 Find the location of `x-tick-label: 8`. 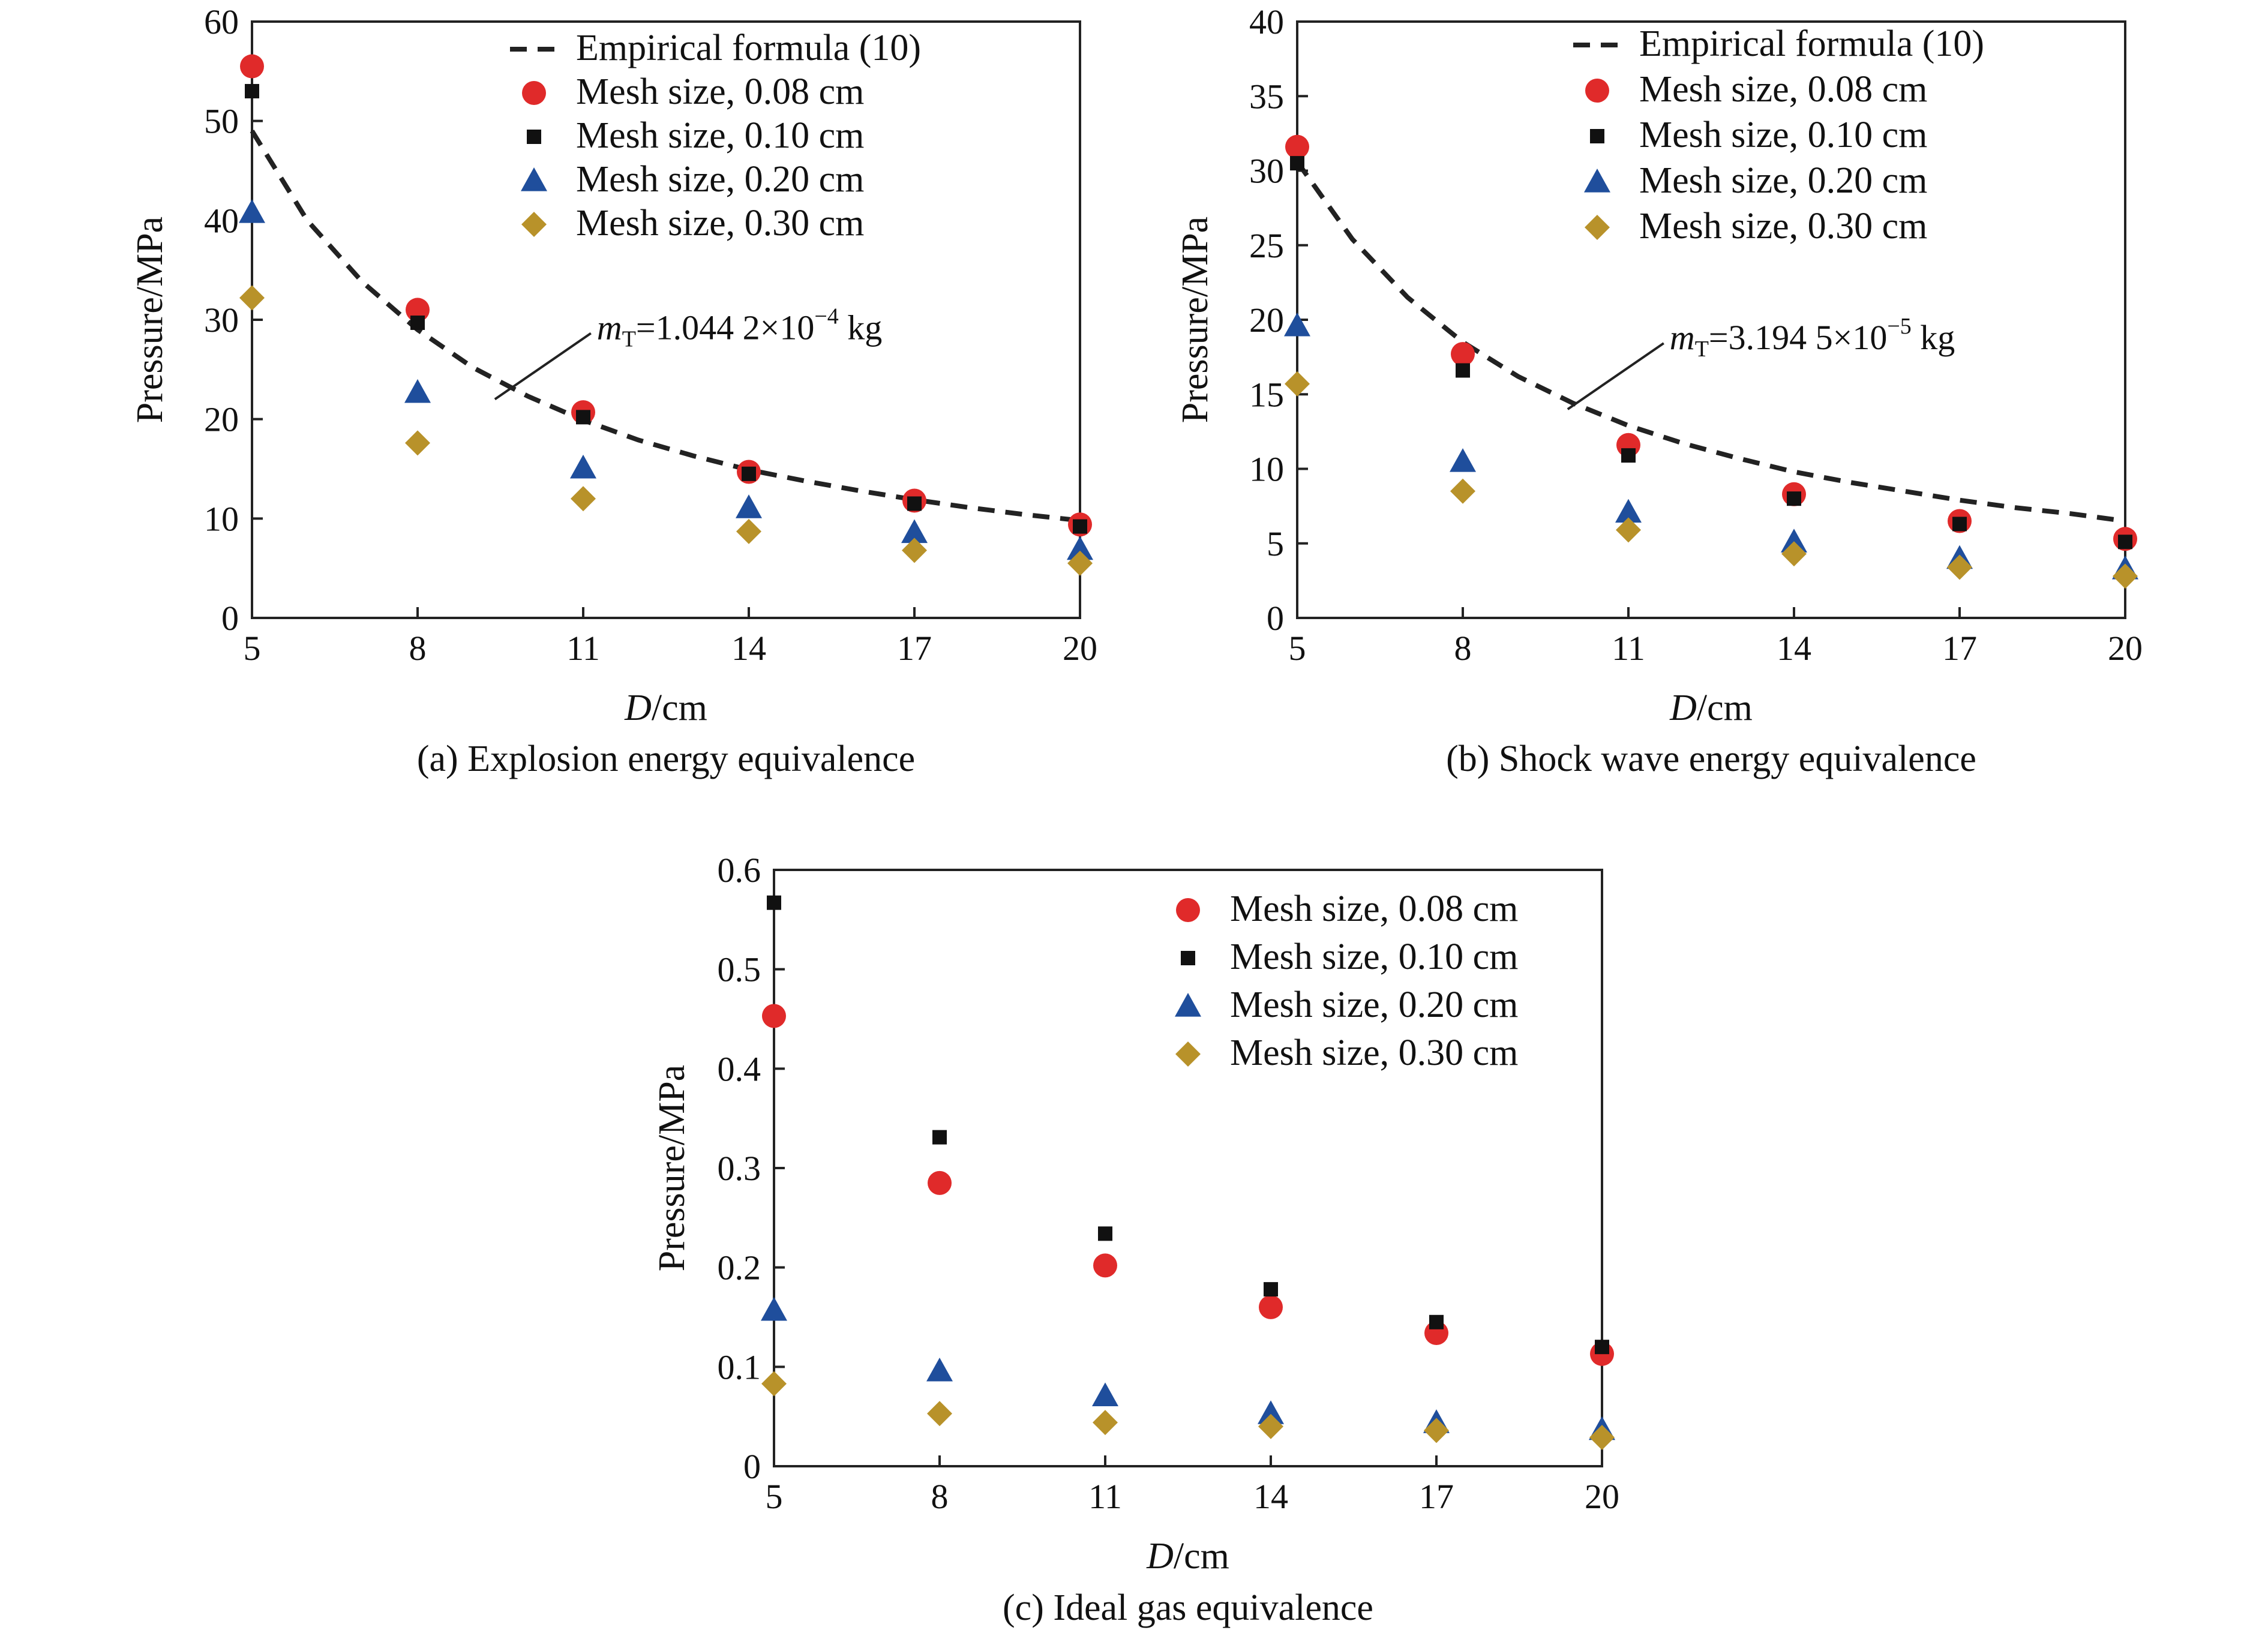

x-tick-label: 8 is located at coordinates (1463, 648).